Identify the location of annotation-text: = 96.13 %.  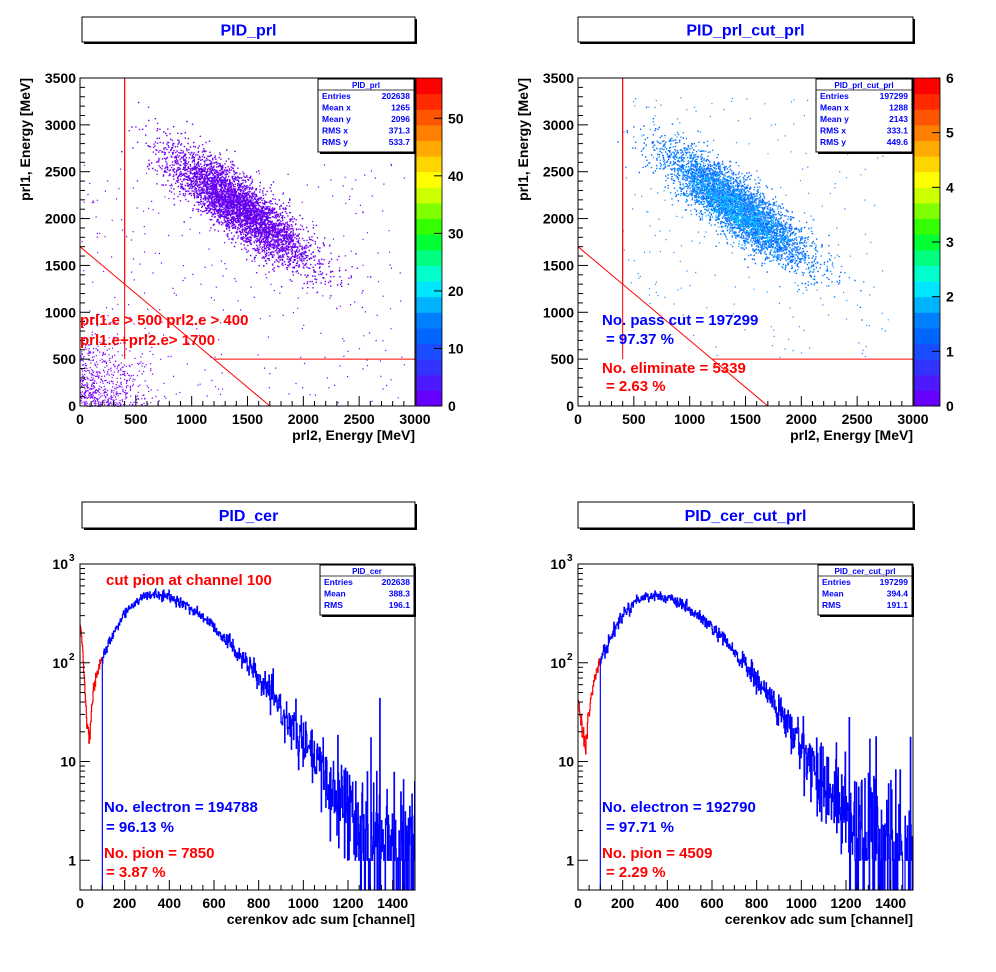
(140, 827).